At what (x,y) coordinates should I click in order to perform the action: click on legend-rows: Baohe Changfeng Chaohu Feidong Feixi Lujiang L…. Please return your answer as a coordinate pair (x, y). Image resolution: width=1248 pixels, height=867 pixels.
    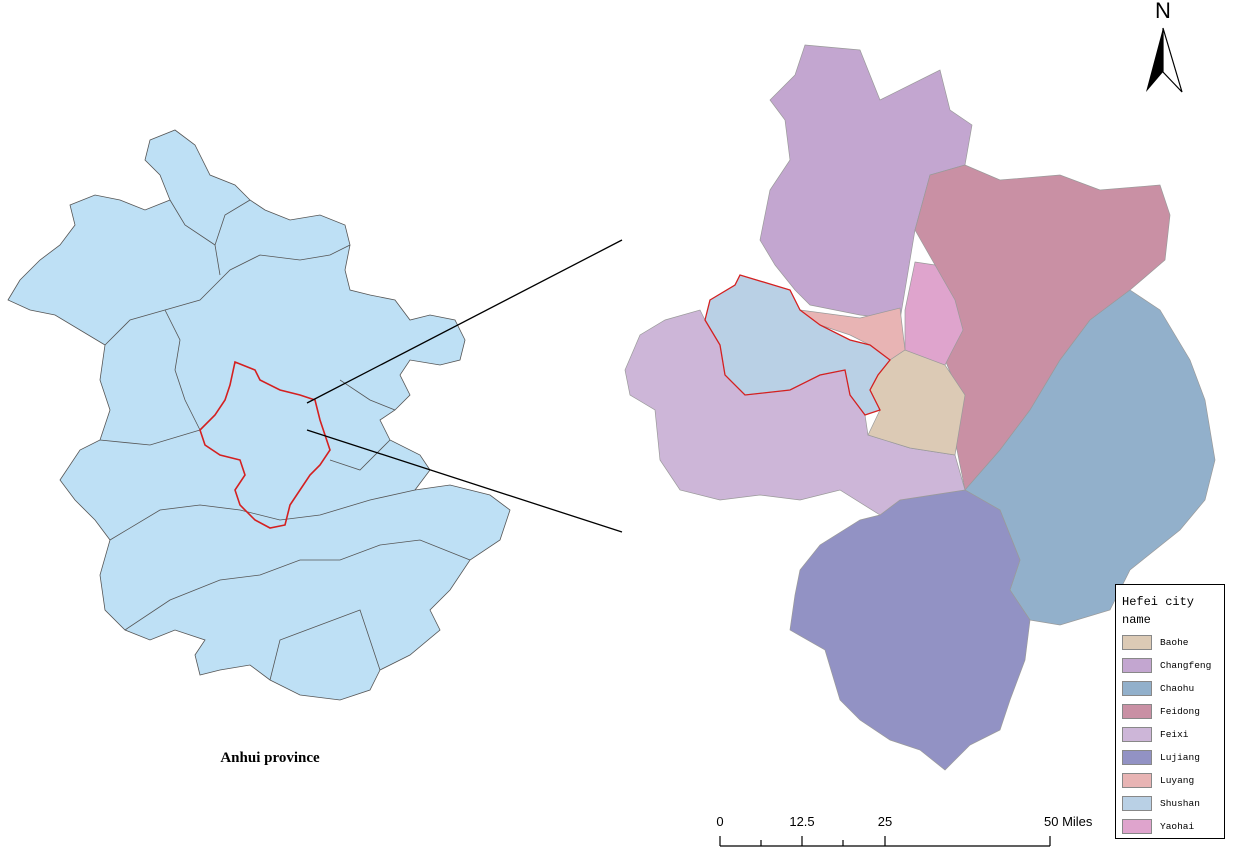
    Looking at the image, I should click on (1170, 734).